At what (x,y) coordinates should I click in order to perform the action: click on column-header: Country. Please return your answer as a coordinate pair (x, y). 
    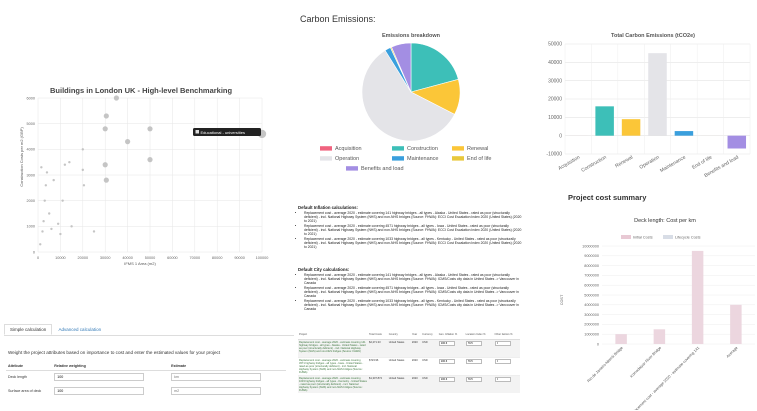
    Looking at the image, I should click on (399, 335).